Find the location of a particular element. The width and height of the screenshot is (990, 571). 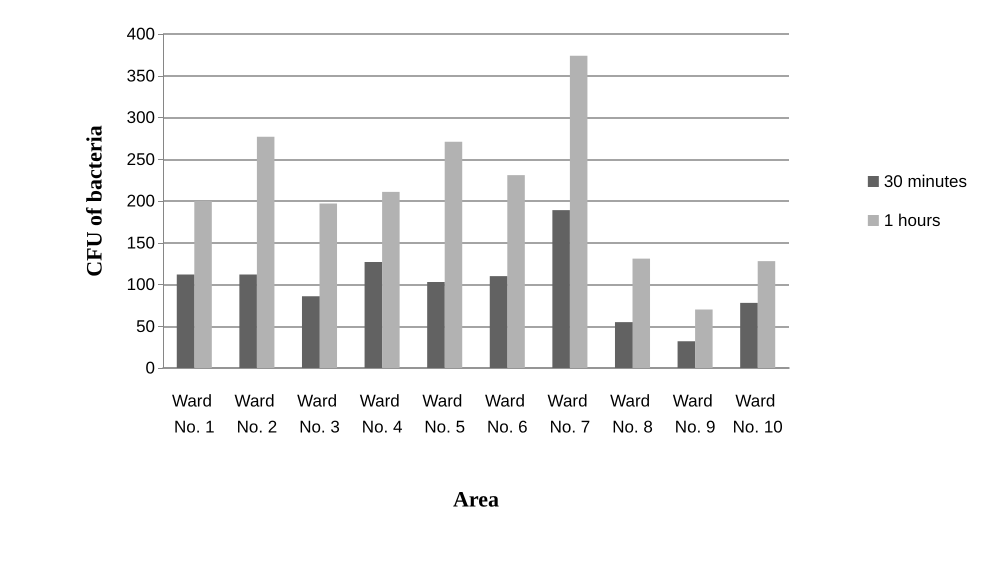

y-tick-label: 0 is located at coordinates (150, 368).